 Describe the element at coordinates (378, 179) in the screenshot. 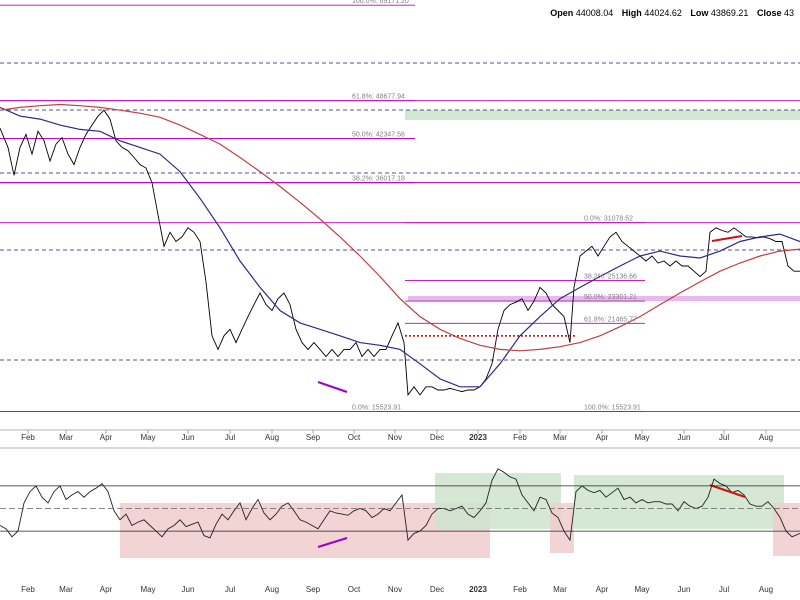

I see `fib-label: 38.2%: 36017.18` at that location.